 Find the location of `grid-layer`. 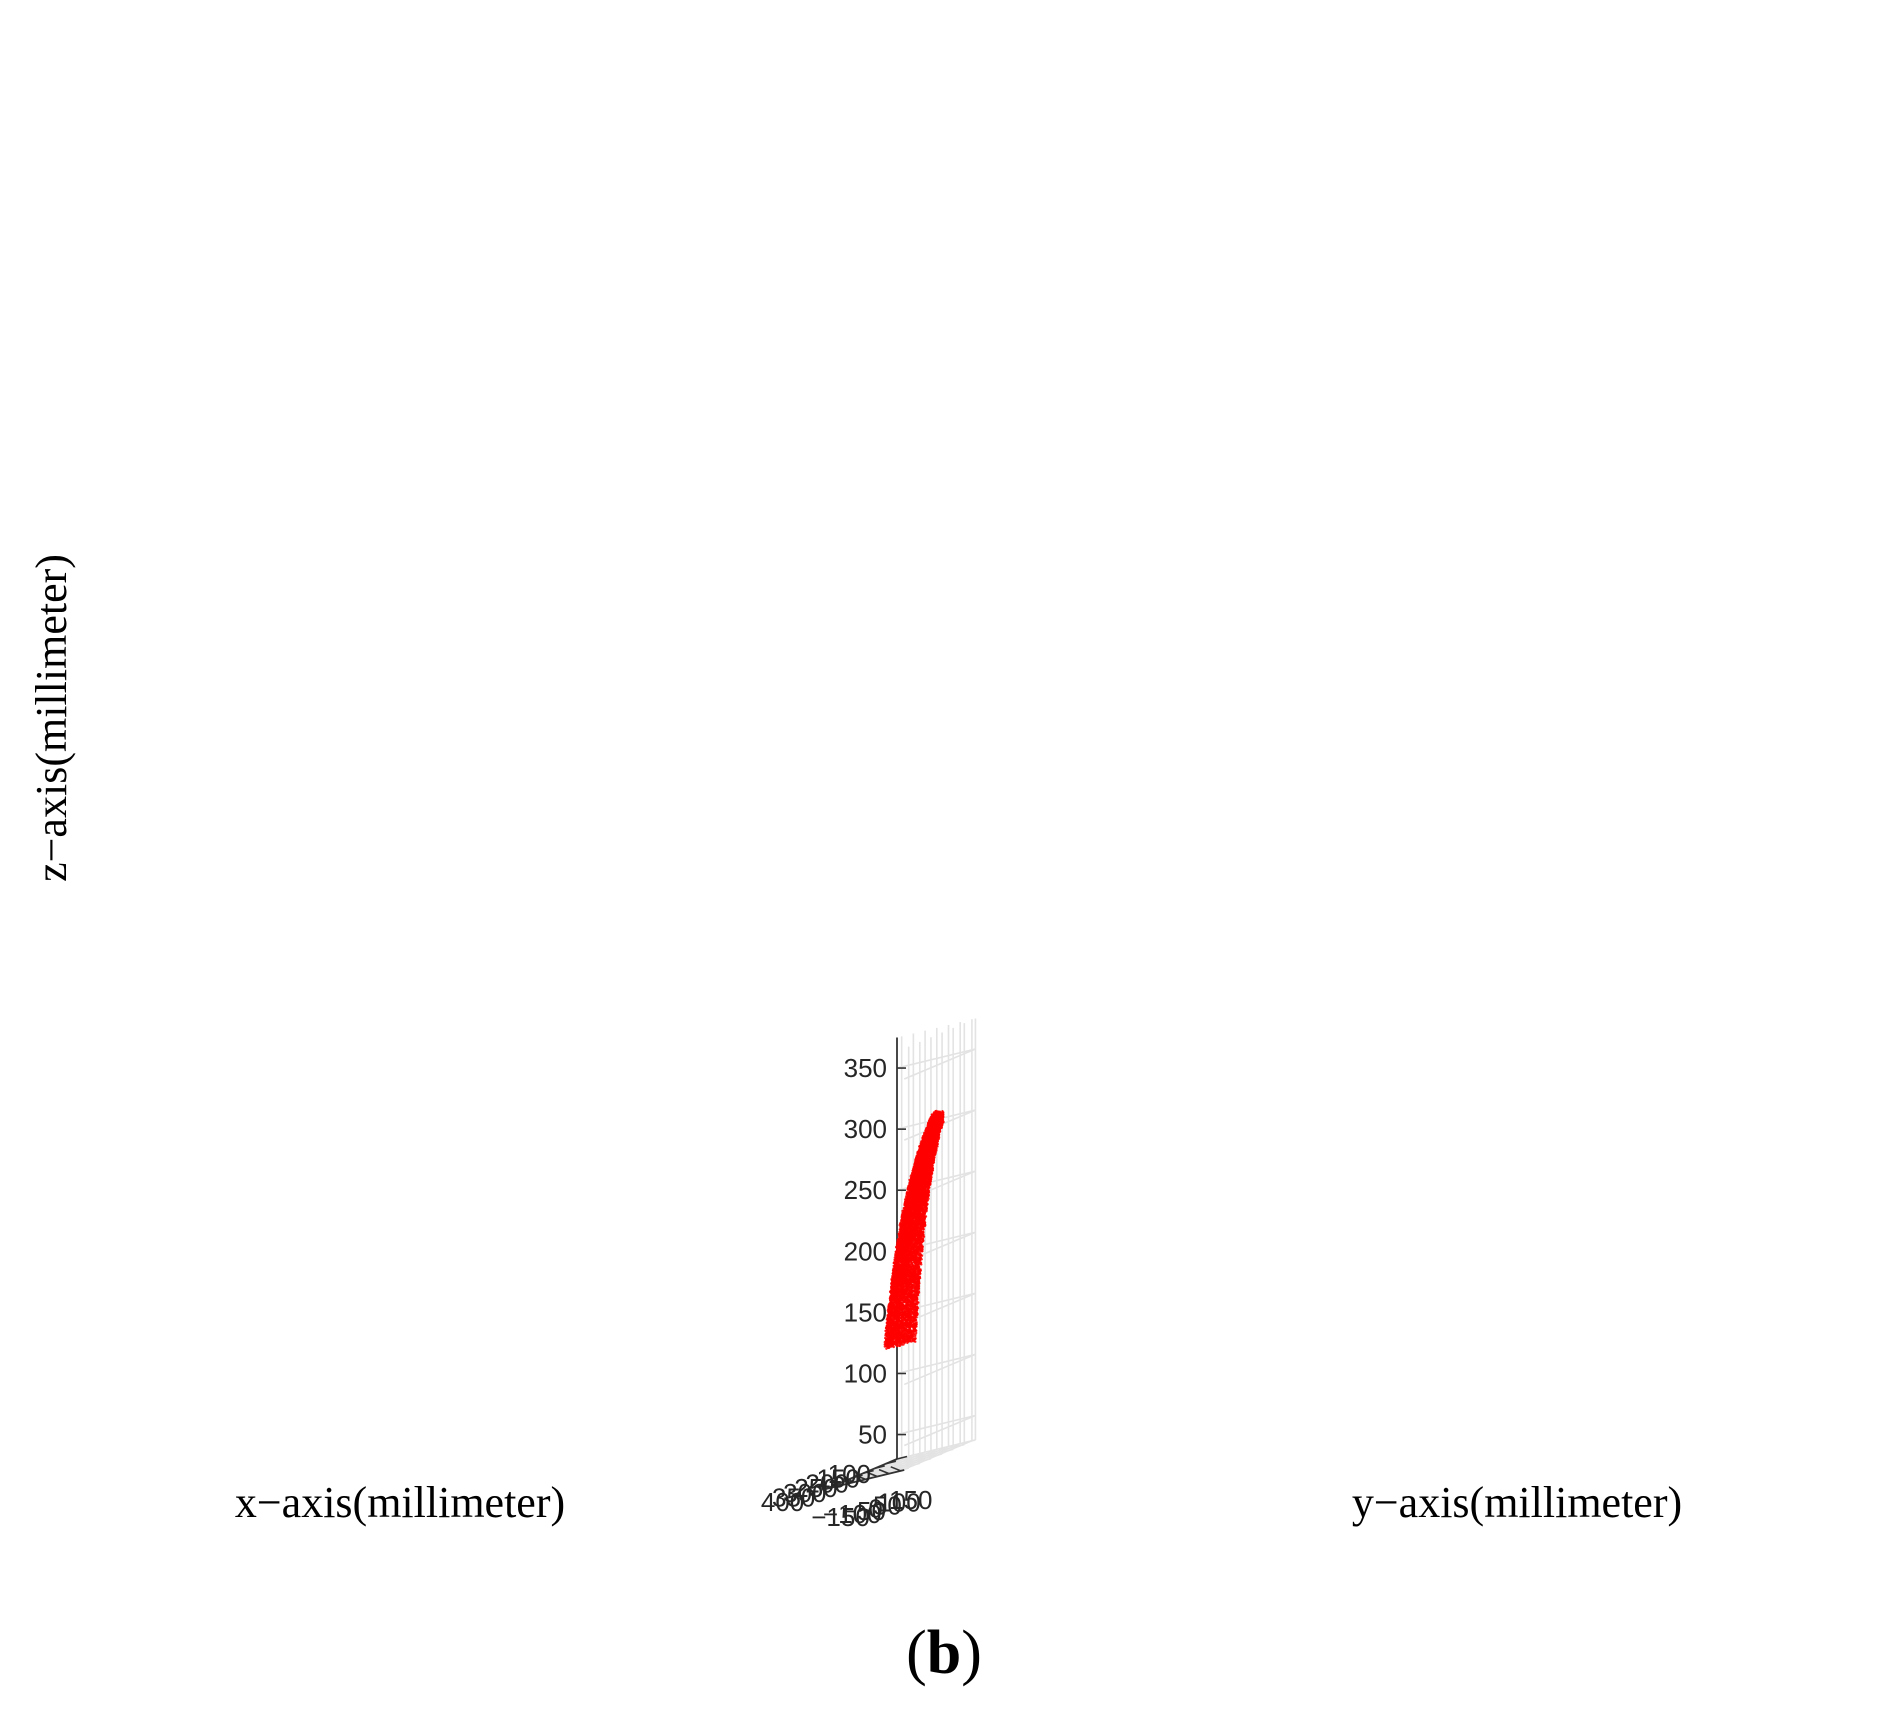

grid-layer is located at coordinates (903, 1253).